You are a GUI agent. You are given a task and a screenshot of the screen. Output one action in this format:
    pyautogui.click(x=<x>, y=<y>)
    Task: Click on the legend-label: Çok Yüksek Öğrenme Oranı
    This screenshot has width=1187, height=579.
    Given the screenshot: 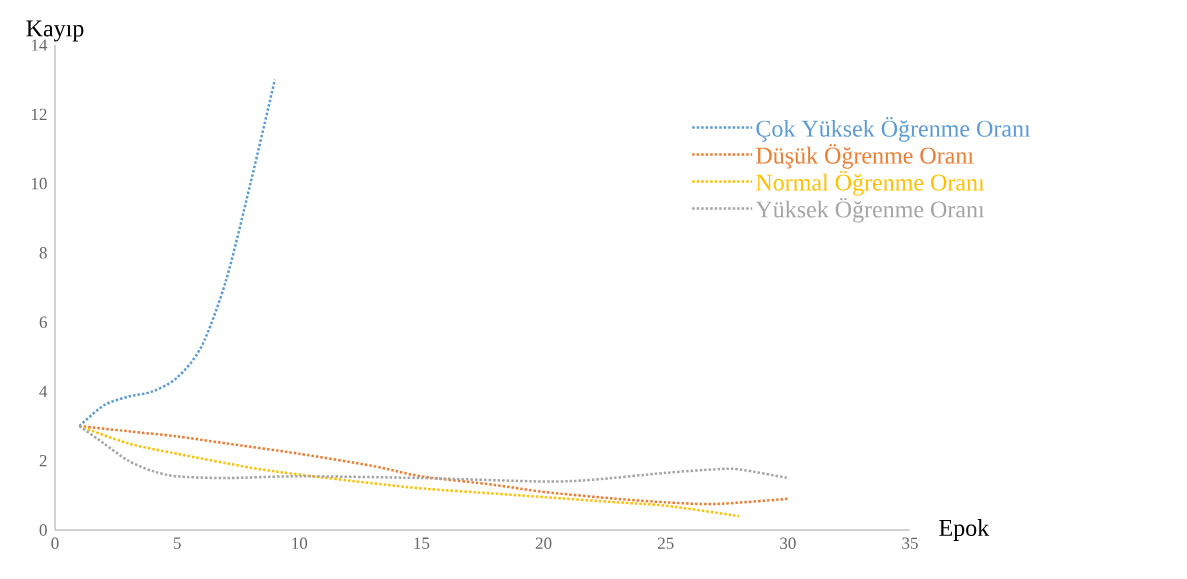 What is the action you would take?
    pyautogui.click(x=893, y=129)
    